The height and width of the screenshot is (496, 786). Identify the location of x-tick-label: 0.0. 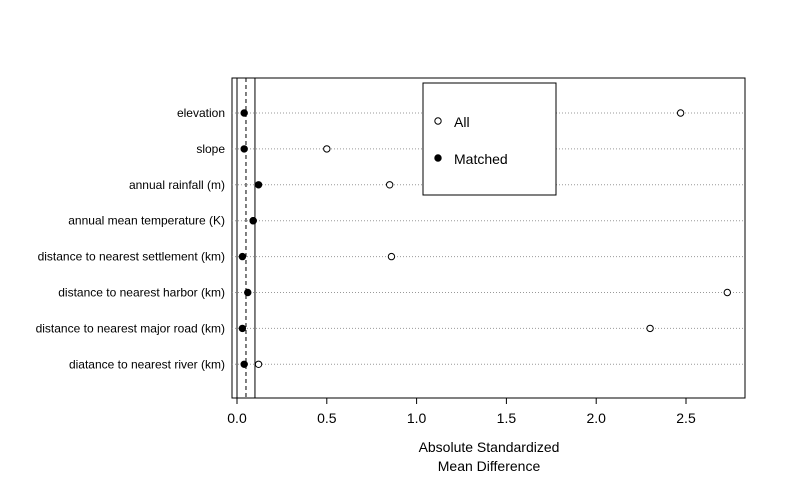
(237, 418).